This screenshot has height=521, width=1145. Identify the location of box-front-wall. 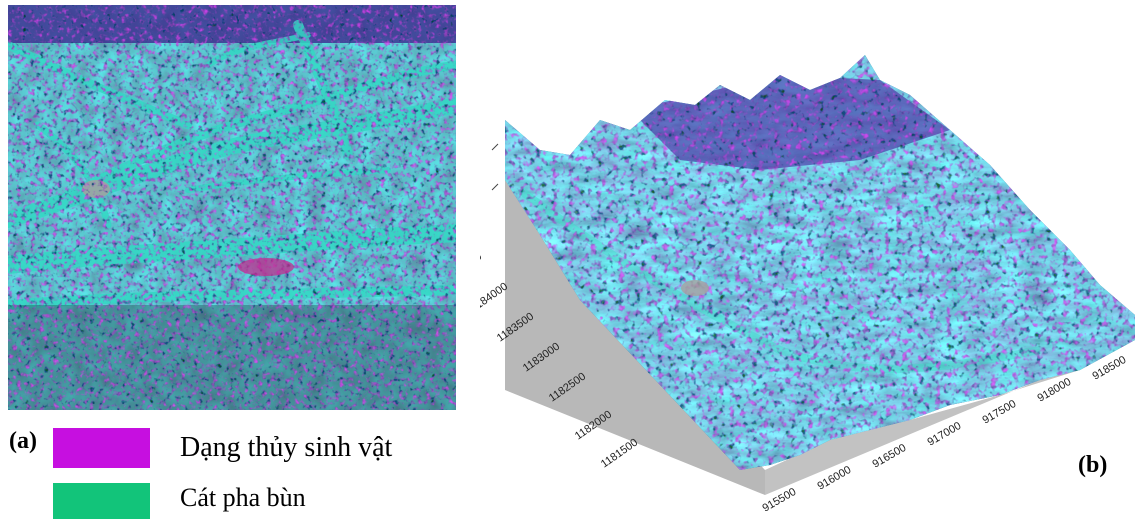
(950, 405).